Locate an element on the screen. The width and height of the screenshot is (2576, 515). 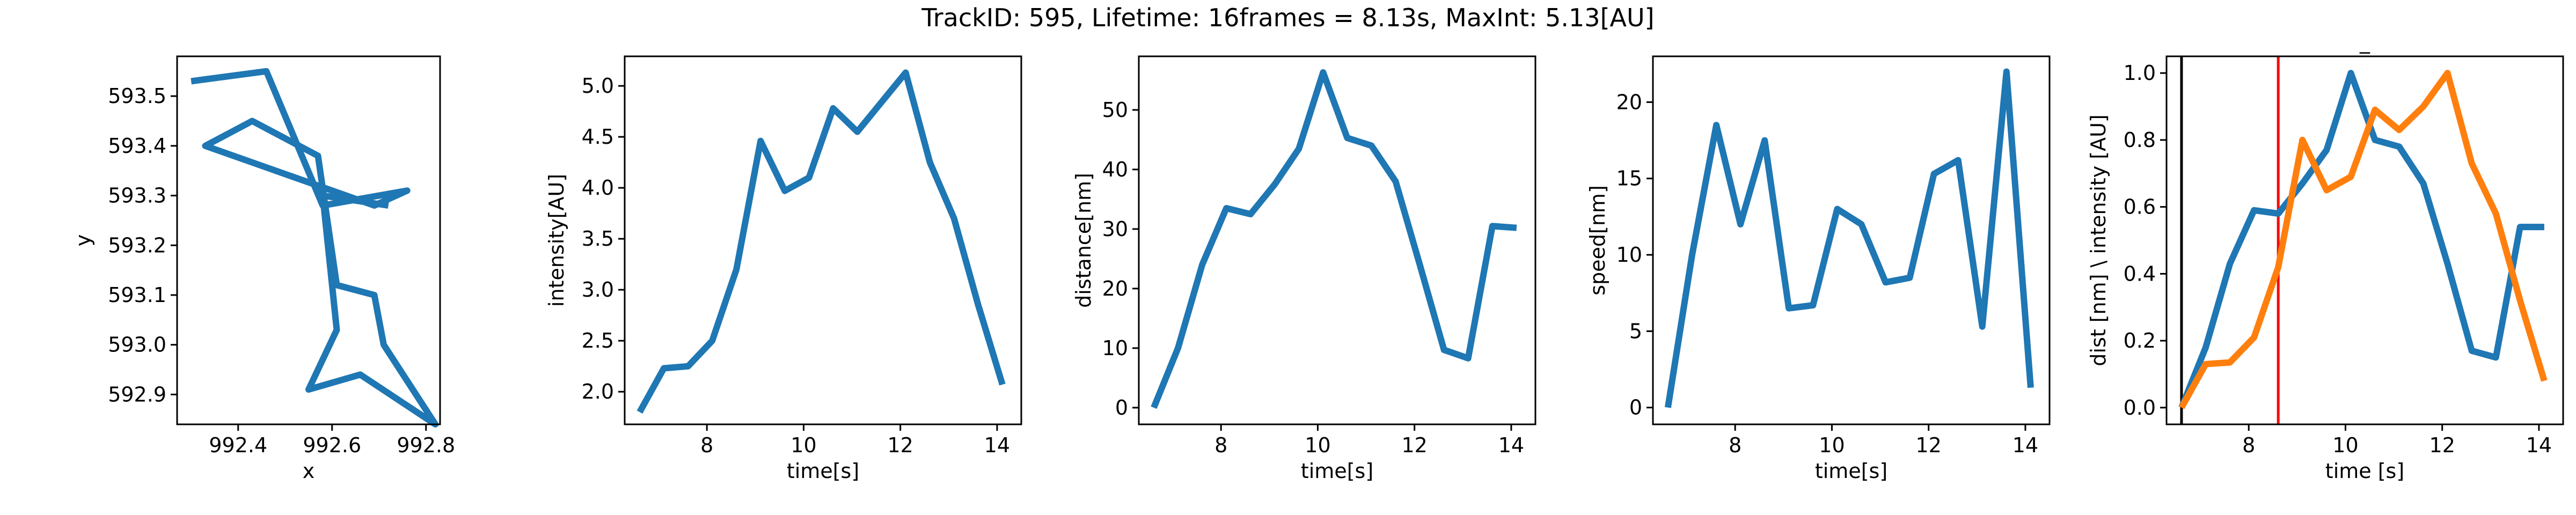
y-tick-label: 2.0 is located at coordinates (598, 392).